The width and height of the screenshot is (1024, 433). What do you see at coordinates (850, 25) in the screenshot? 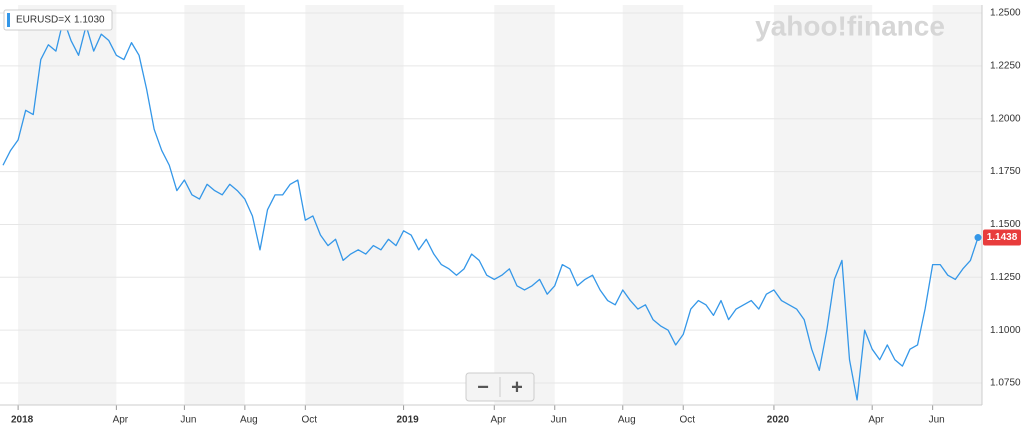
I see `watermark: yahoo!finance` at bounding box center [850, 25].